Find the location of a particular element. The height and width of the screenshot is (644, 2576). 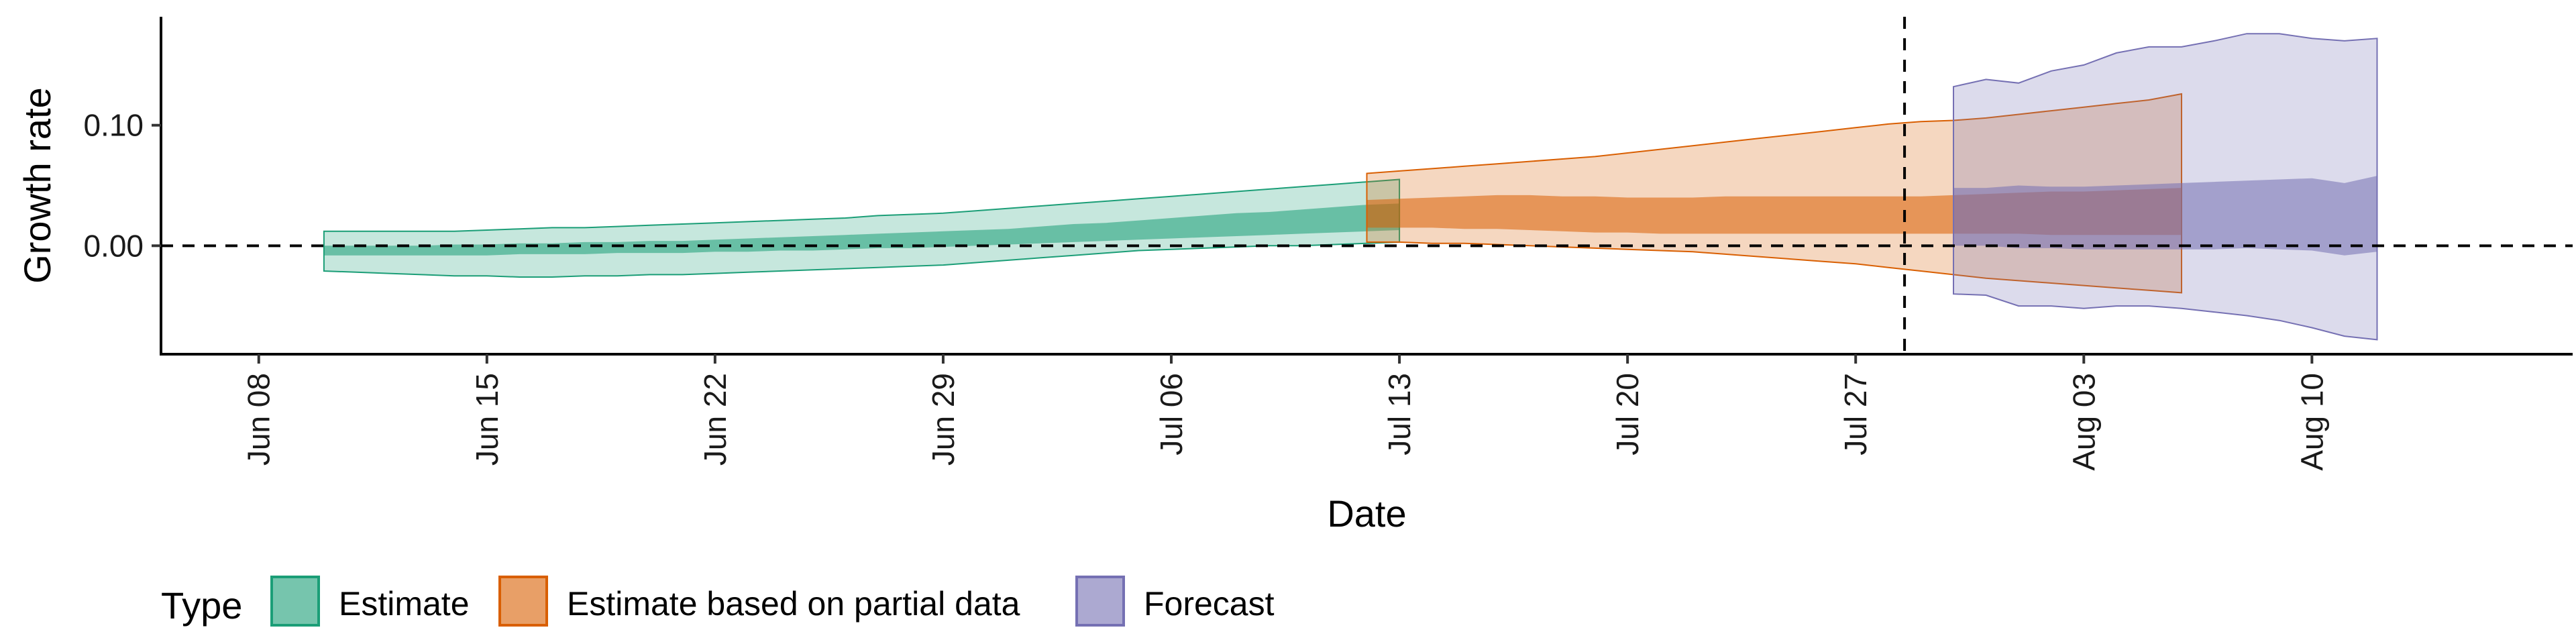

y-axis-ticks: 0.00 0.10 is located at coordinates (122, 185).